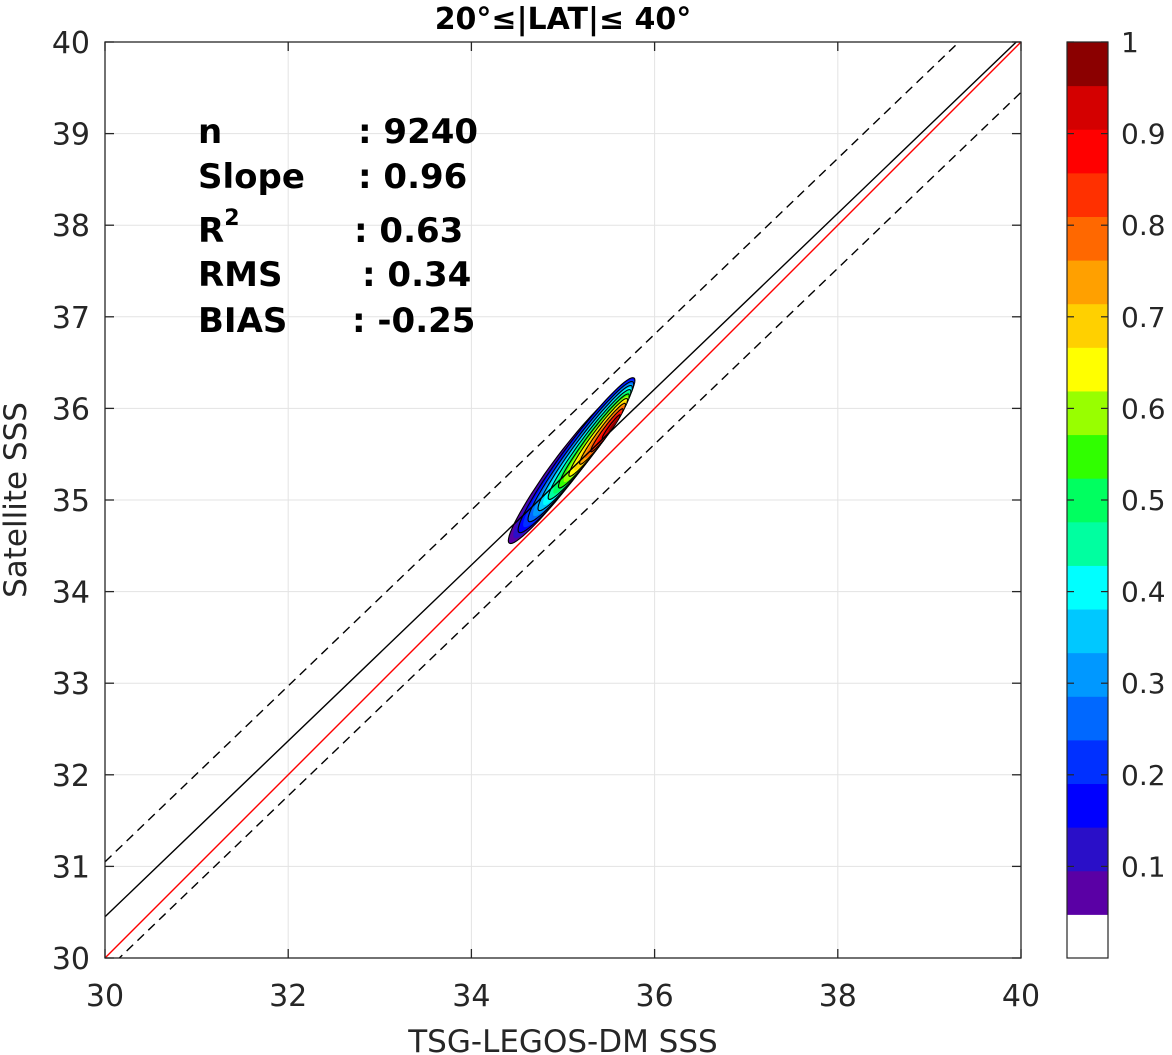 Image resolution: width=1172 pixels, height=1055 pixels. What do you see at coordinates (71, 501) in the screenshot?
I see `y-tick-label: 35` at bounding box center [71, 501].